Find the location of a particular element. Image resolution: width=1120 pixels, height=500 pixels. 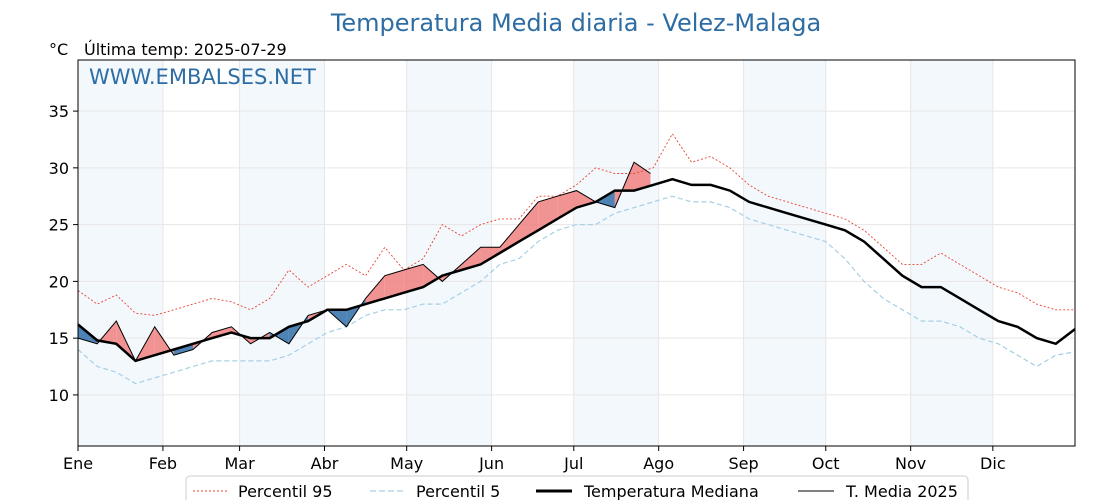

x-tick-label: Mar is located at coordinates (240, 463).